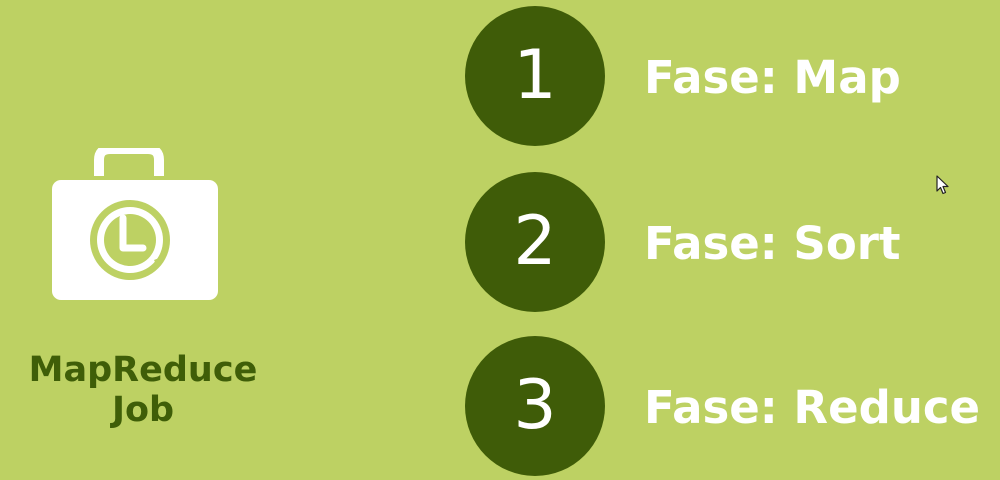 The height and width of the screenshot is (480, 1000). What do you see at coordinates (772, 77) in the screenshot?
I see `step-label: Fase: Map` at bounding box center [772, 77].